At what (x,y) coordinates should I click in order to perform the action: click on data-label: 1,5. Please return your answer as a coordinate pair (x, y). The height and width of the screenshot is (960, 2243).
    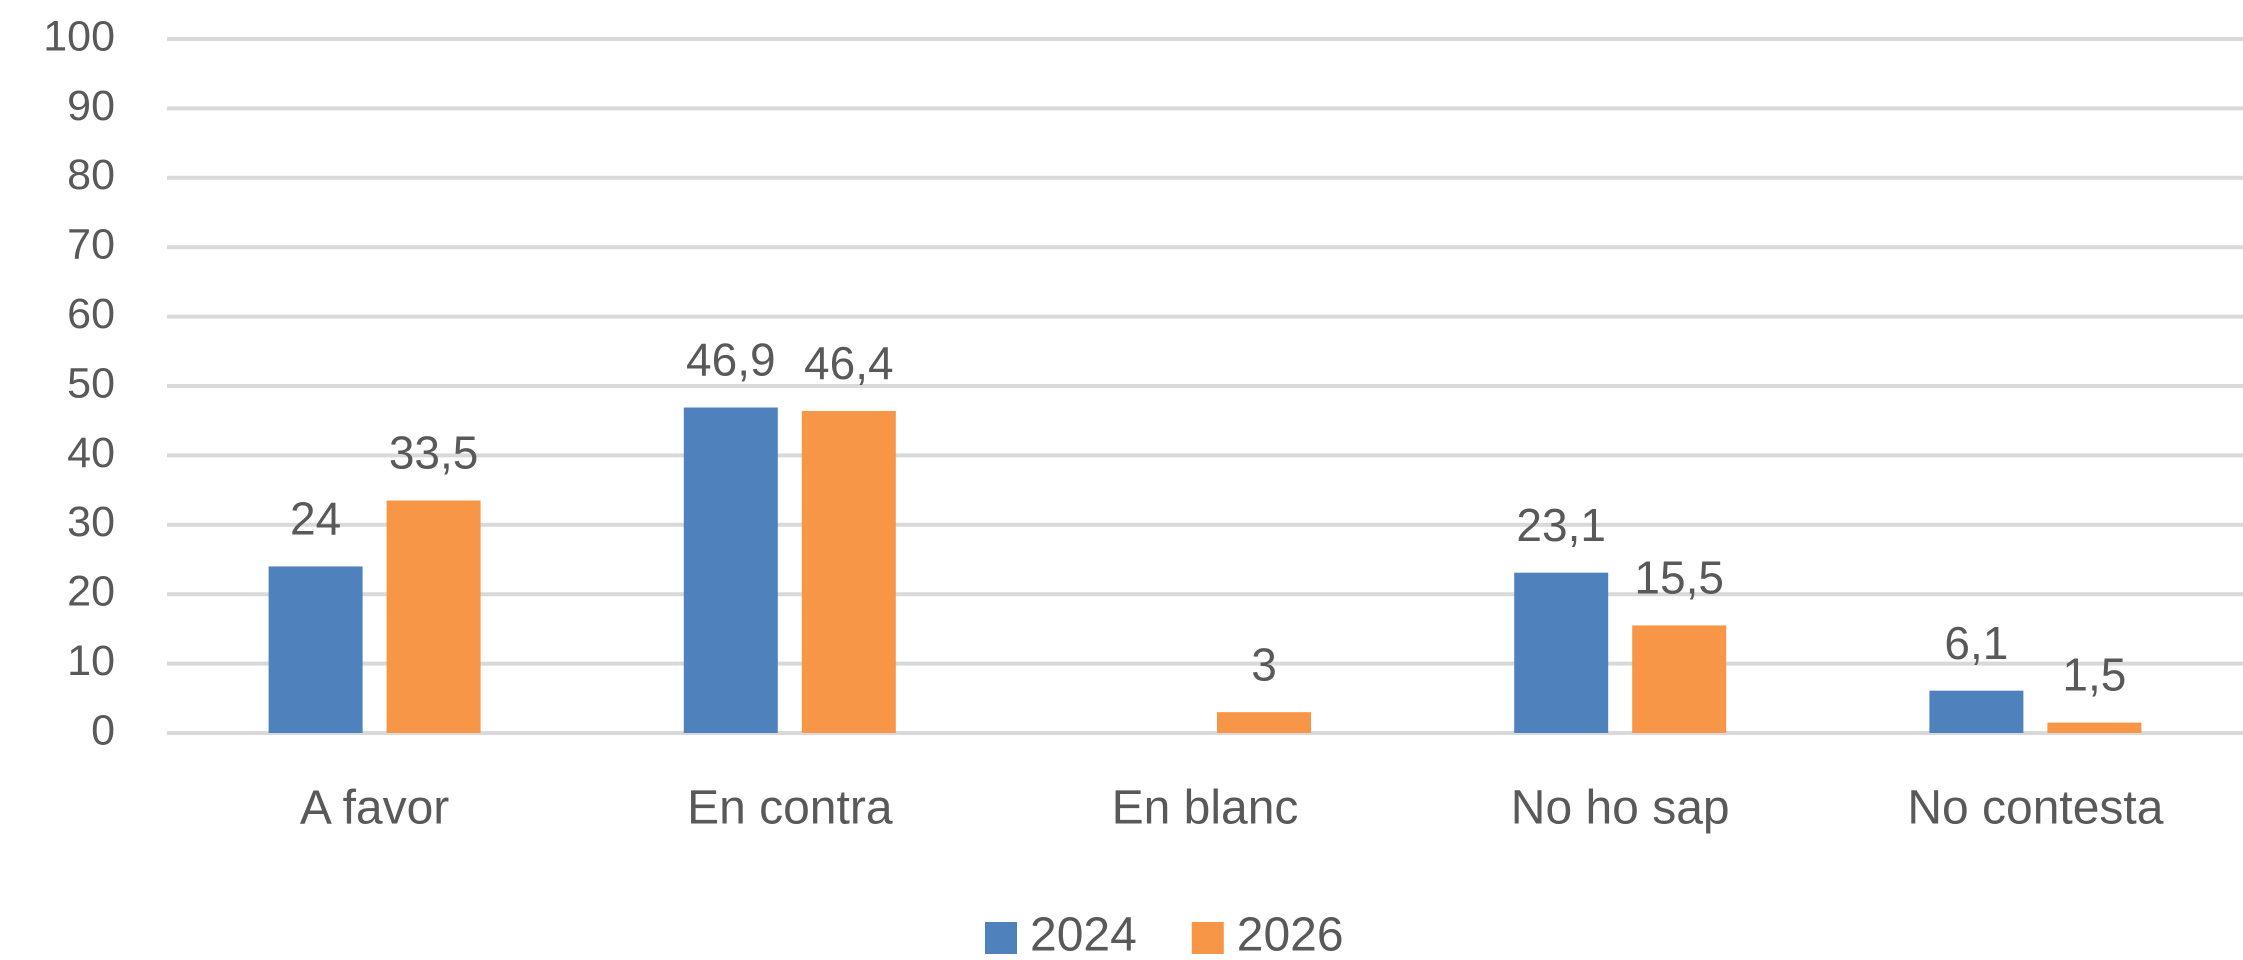
    Looking at the image, I should click on (2094, 675).